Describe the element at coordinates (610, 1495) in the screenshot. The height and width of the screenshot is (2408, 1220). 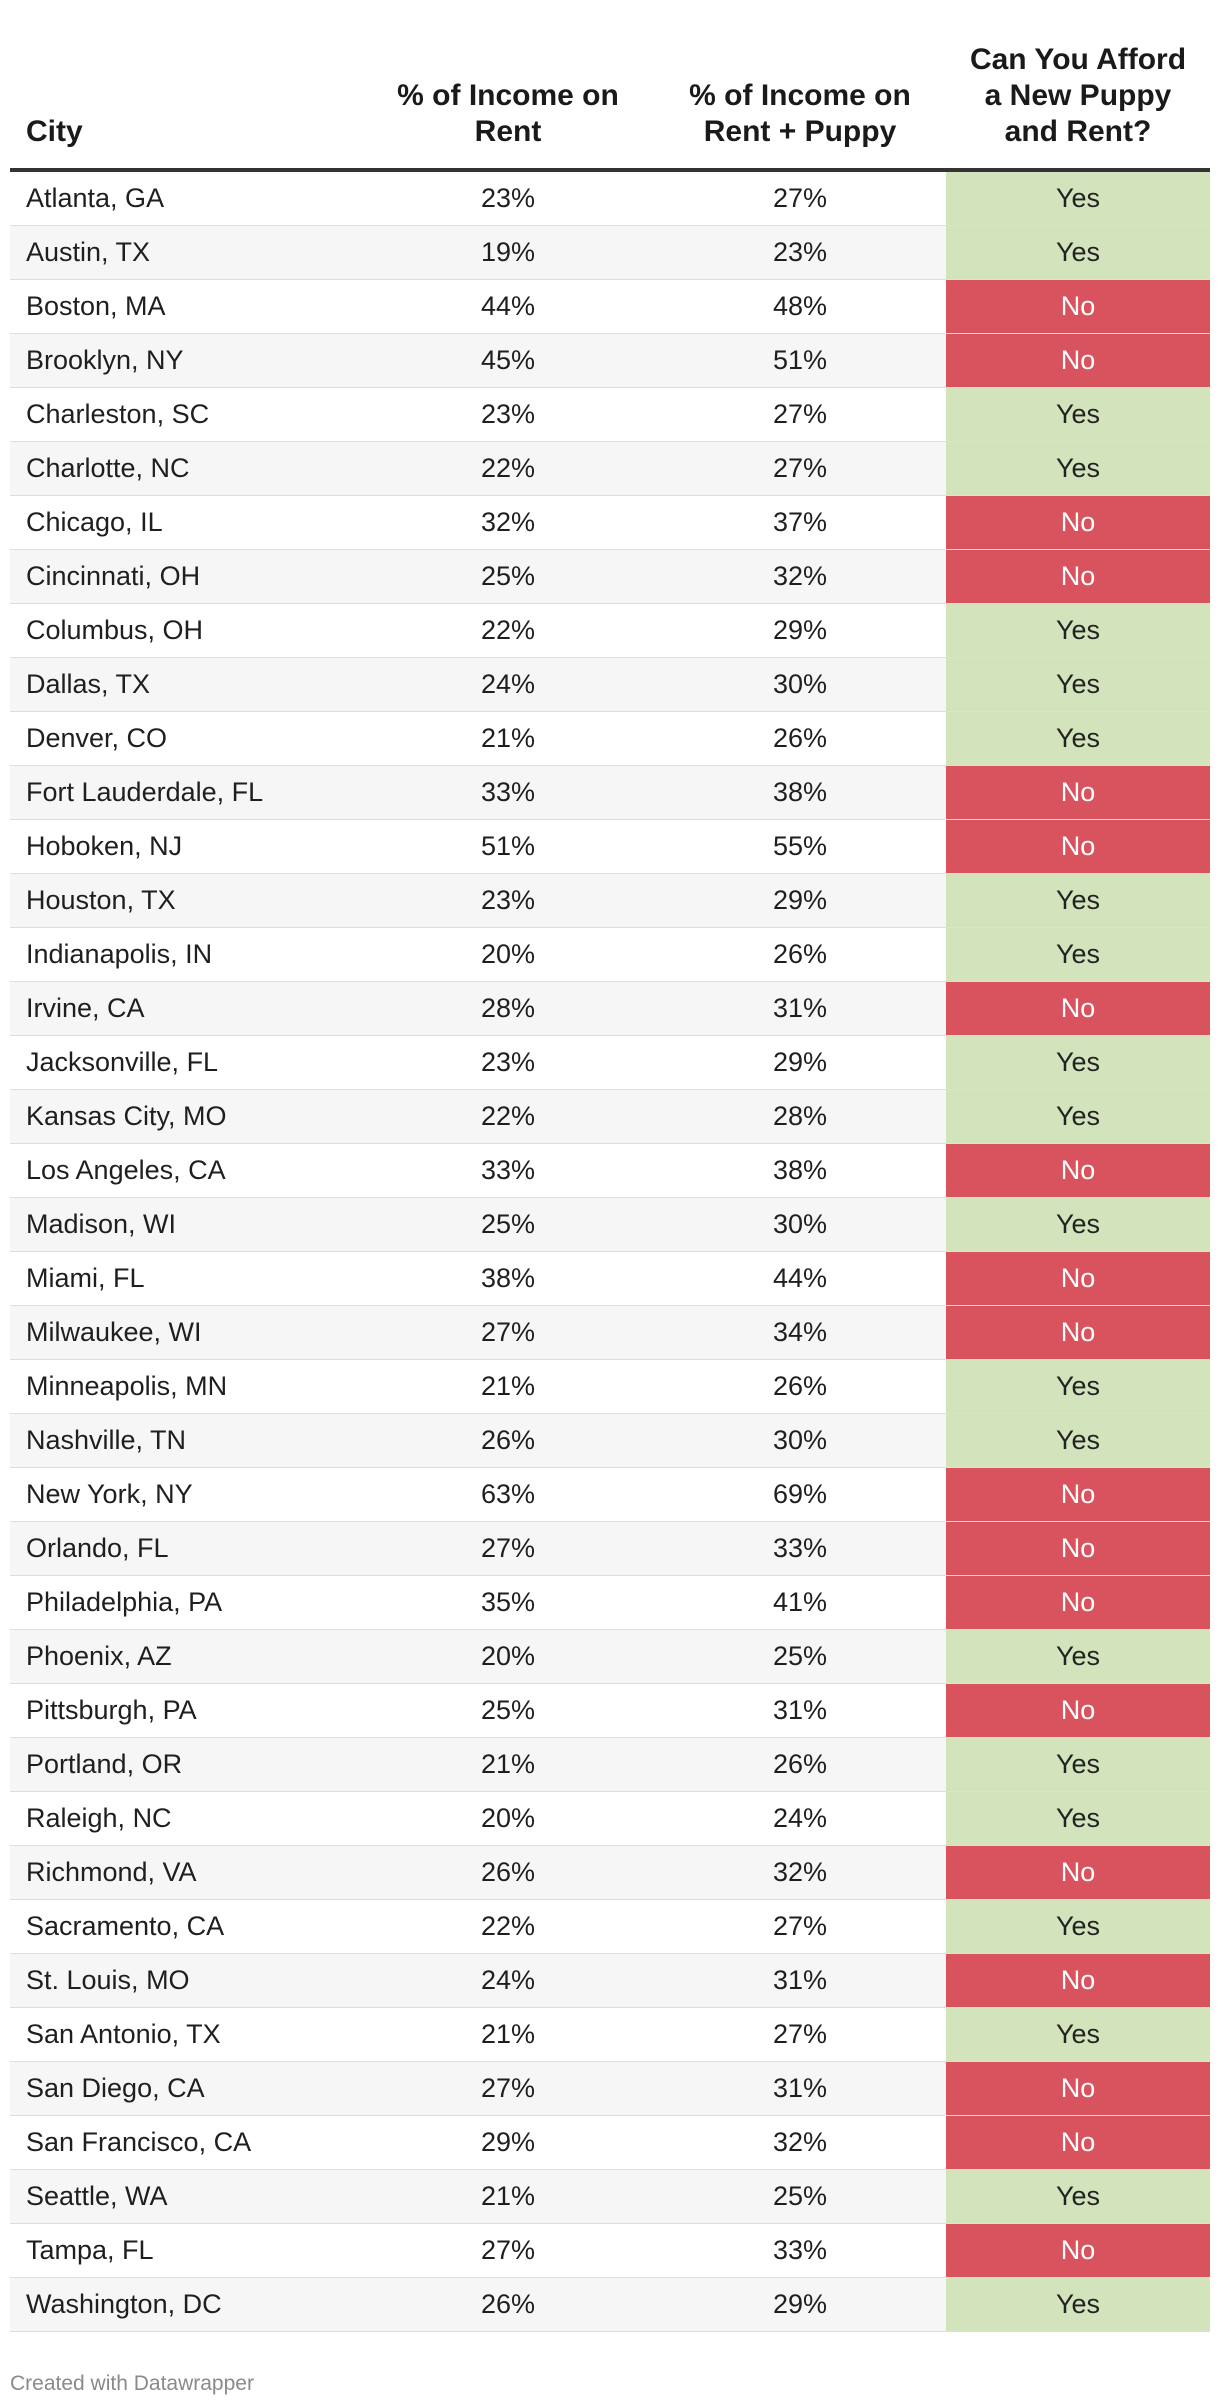
I see `table-row: New York, NY 63% 69% No` at that location.